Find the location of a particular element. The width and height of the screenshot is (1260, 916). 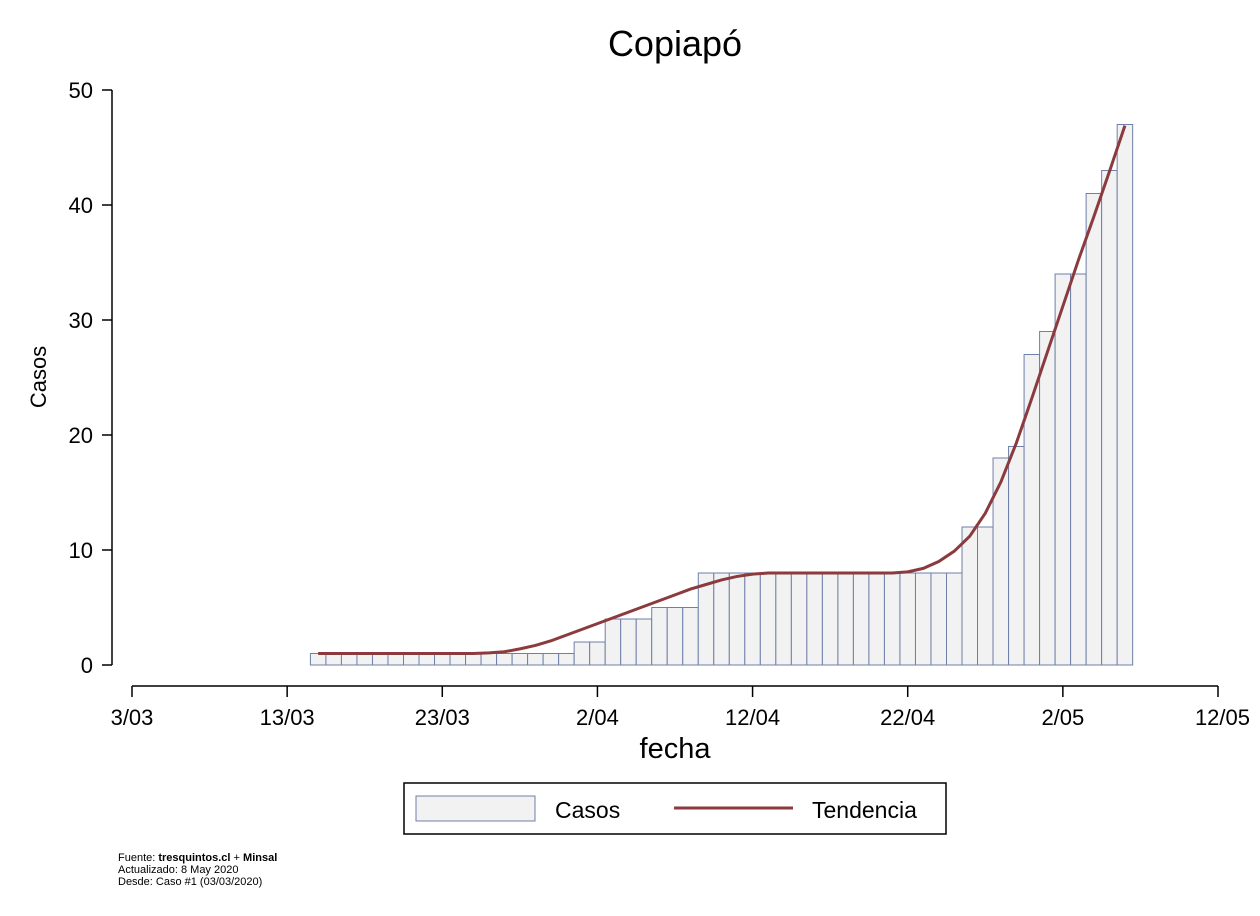

updated-line: Actualizado: 8 May 2020 is located at coordinates (178, 870).